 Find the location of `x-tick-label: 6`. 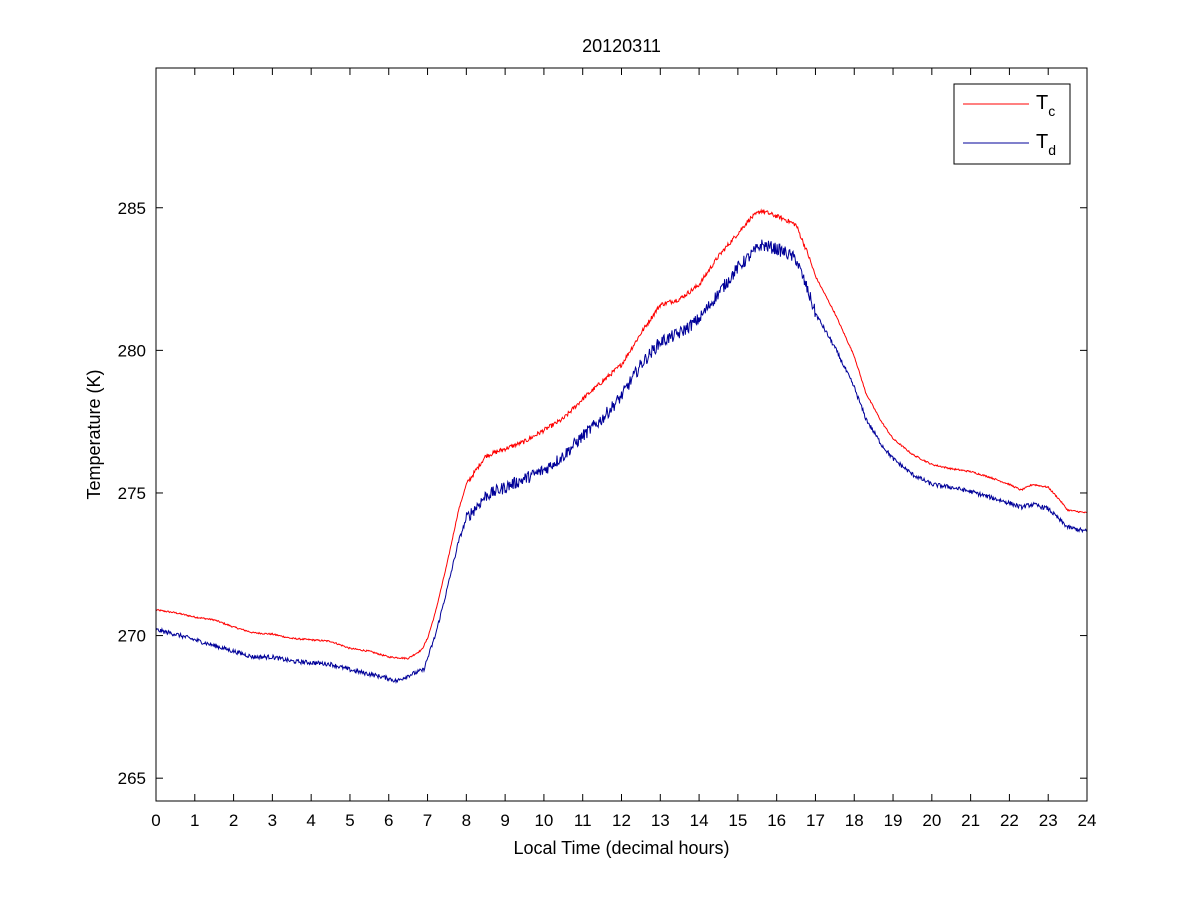

x-tick-label: 6 is located at coordinates (388, 820).